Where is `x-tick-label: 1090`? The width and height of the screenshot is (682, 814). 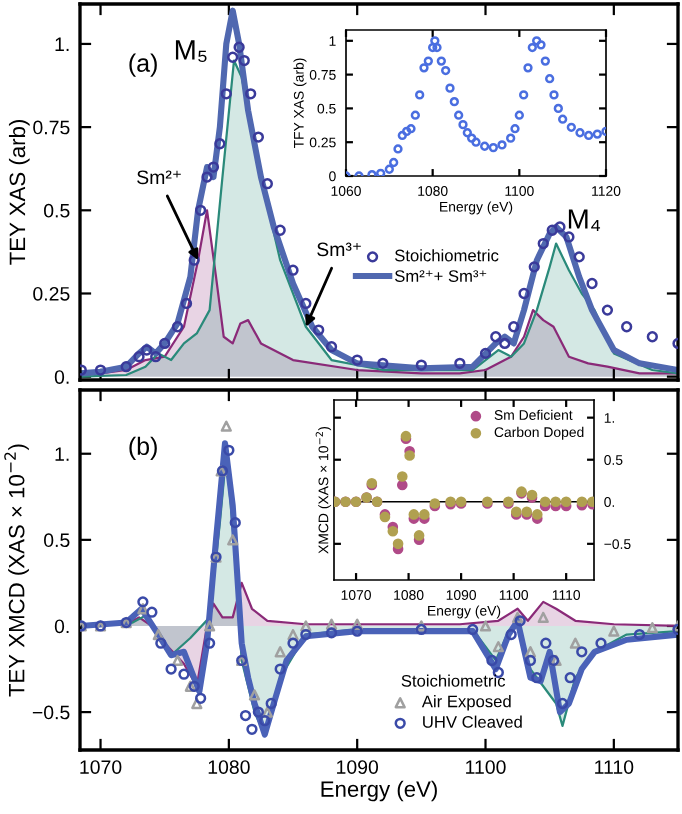 x-tick-label: 1090 is located at coordinates (358, 767).